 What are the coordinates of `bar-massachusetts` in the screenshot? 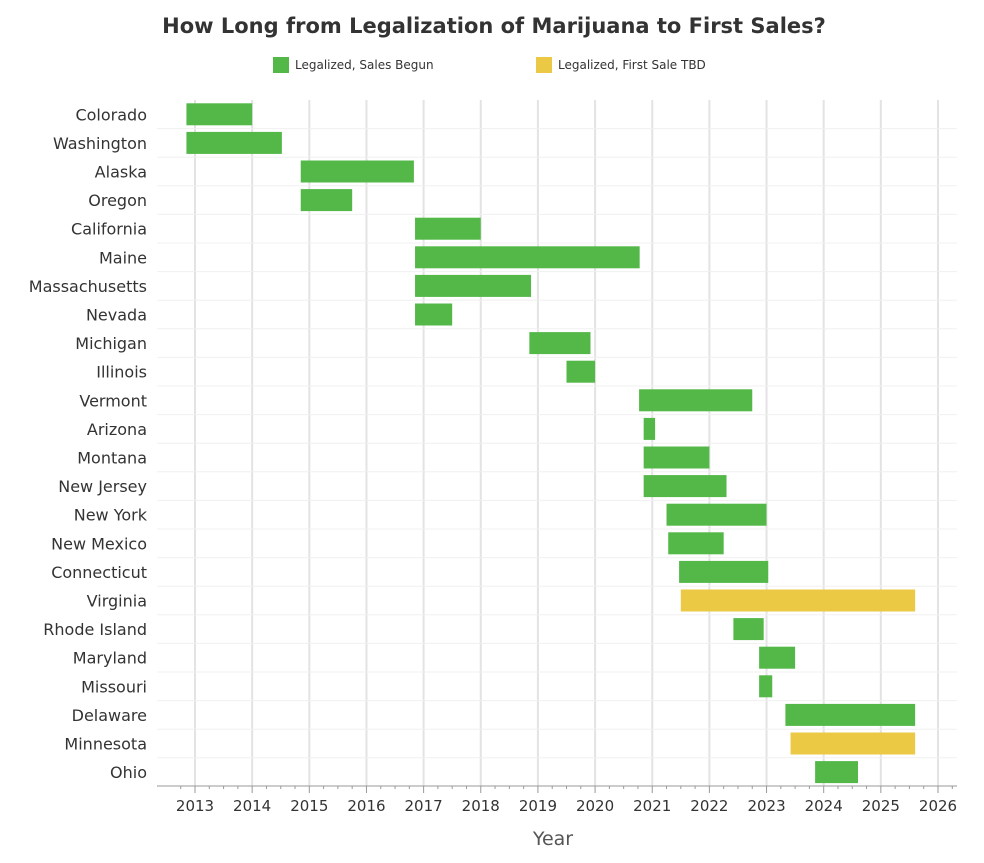 It's located at (473, 285).